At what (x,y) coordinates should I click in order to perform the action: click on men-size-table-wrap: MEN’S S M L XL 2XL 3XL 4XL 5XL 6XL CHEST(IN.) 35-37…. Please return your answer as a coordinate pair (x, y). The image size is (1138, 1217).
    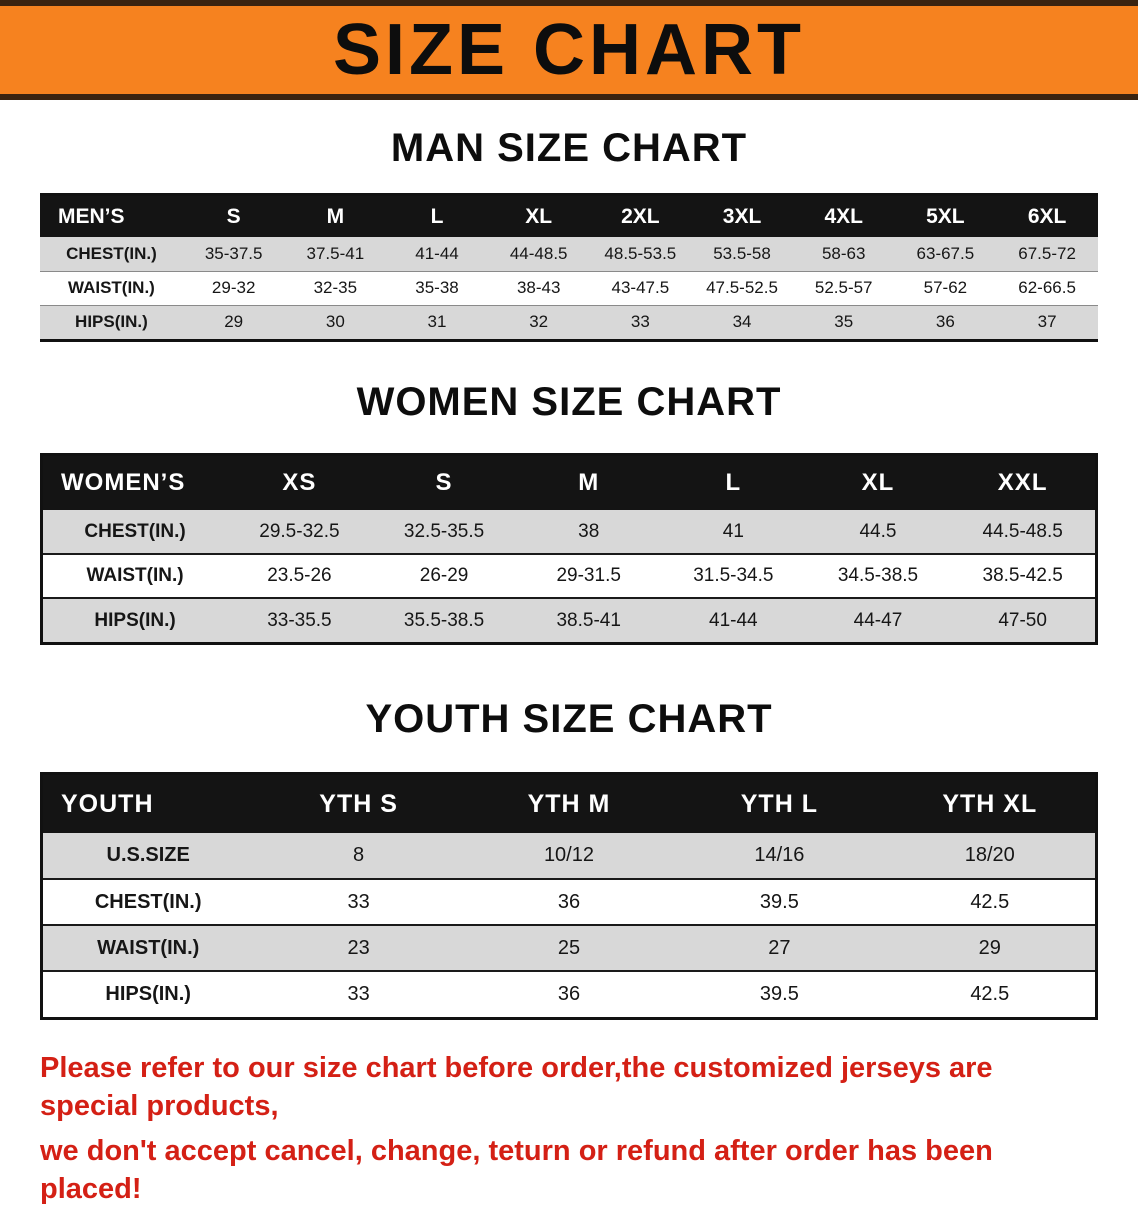
    Looking at the image, I should click on (569, 267).